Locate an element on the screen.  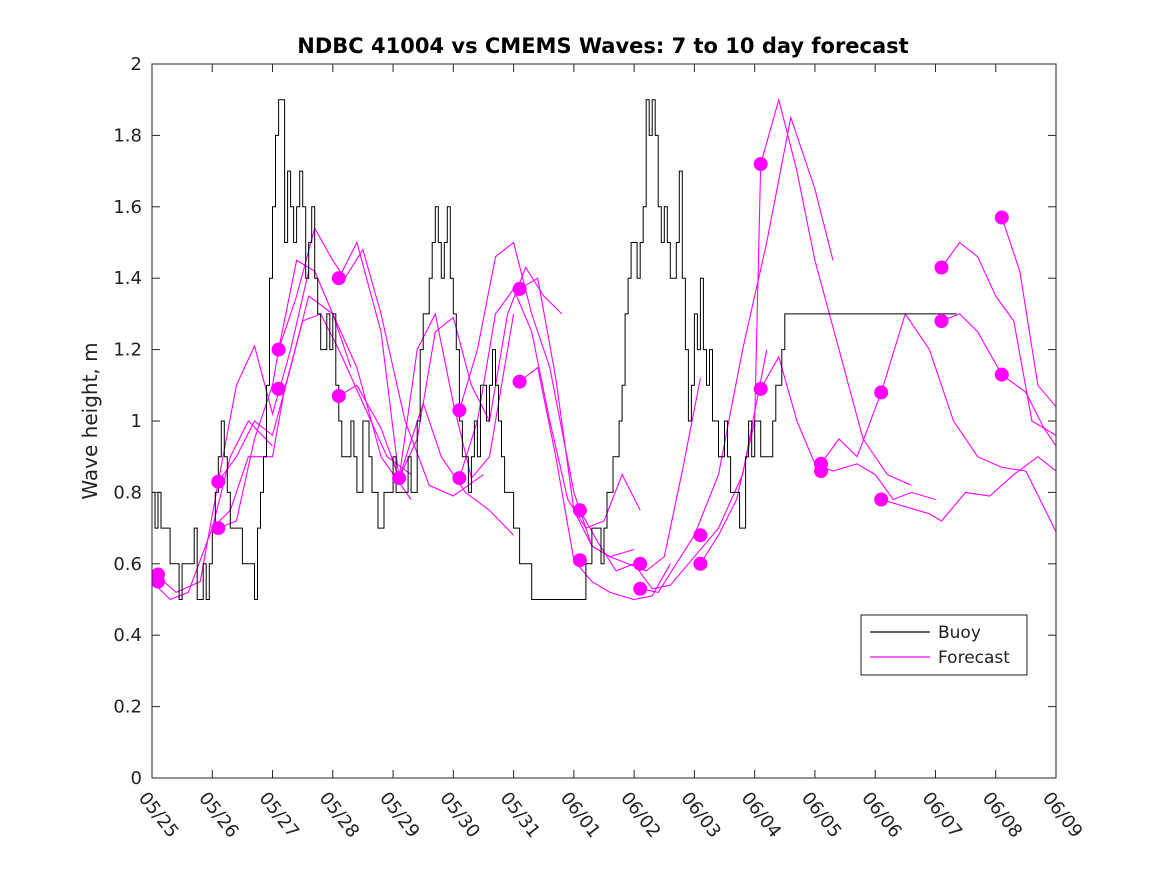
x-tick-label: 05/29 is located at coordinates (399, 815).